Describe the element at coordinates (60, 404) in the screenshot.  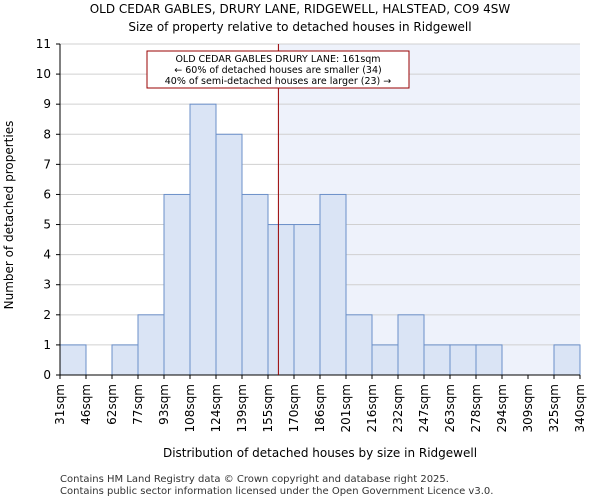
I see `x-tick-label: 31sqm` at that location.